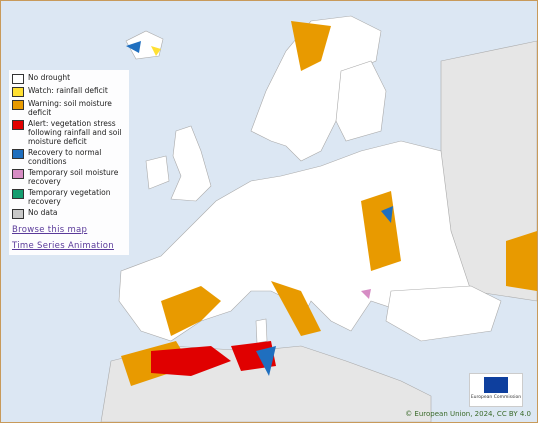  What do you see at coordinates (73, 177) in the screenshot?
I see `legend-label: Temporary soil moisture recovery` at bounding box center [73, 177].